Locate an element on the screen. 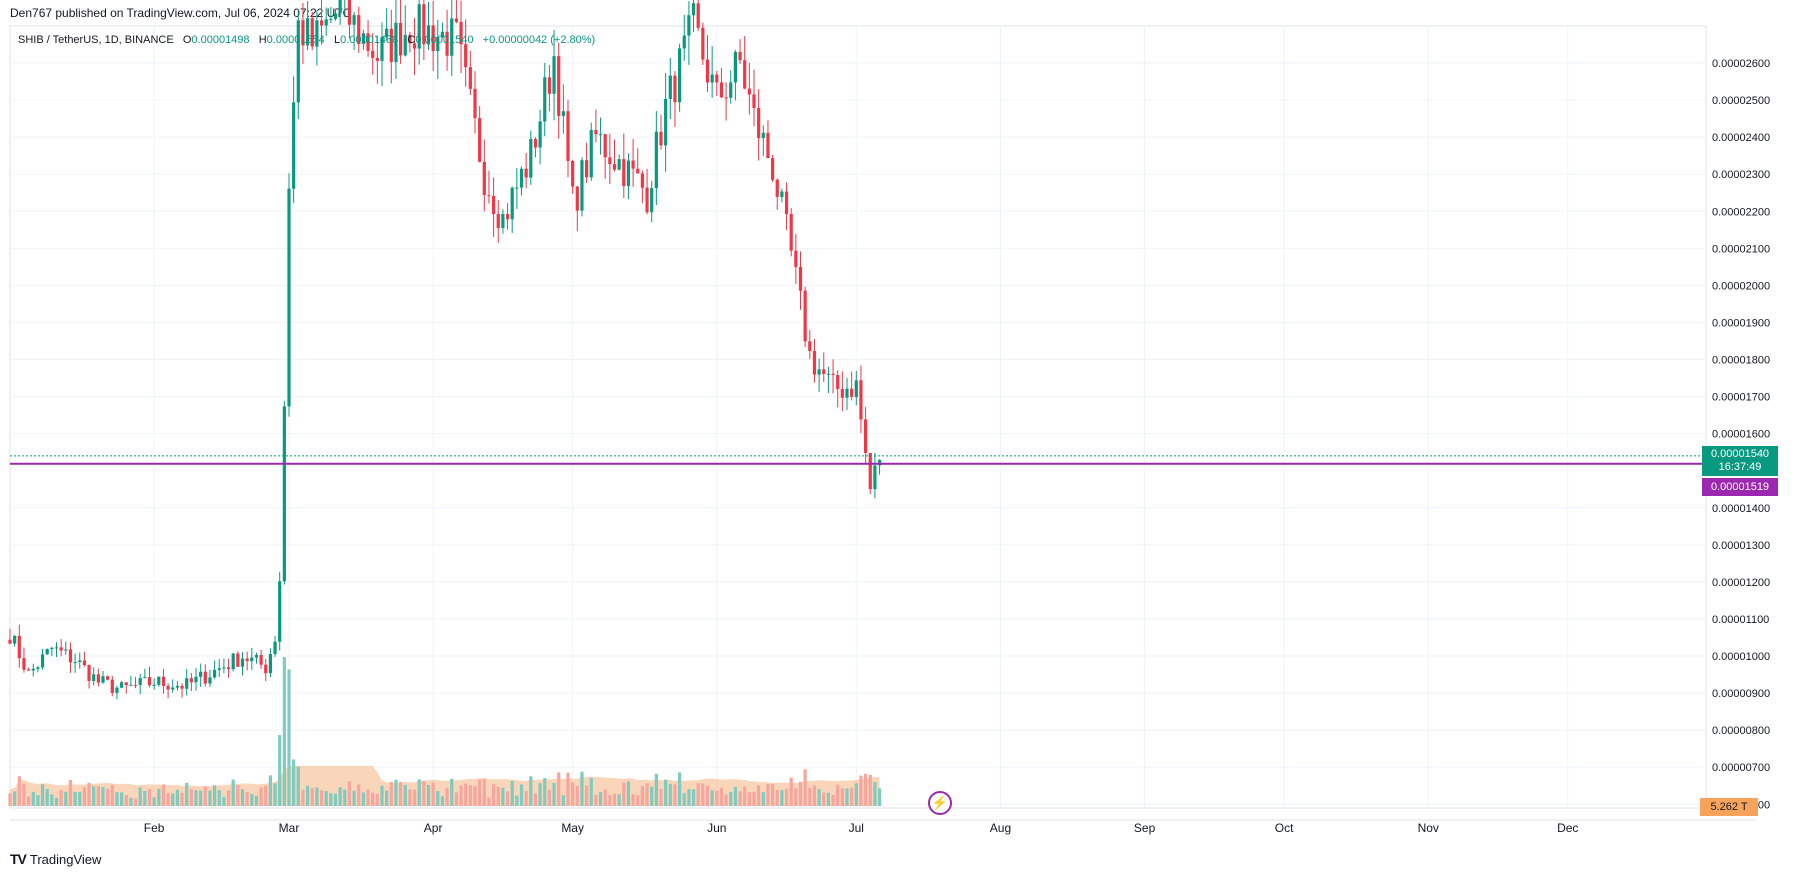 Image resolution: width=1794 pixels, height=877 pixels. lightning-icon: ⚡ is located at coordinates (940, 803).